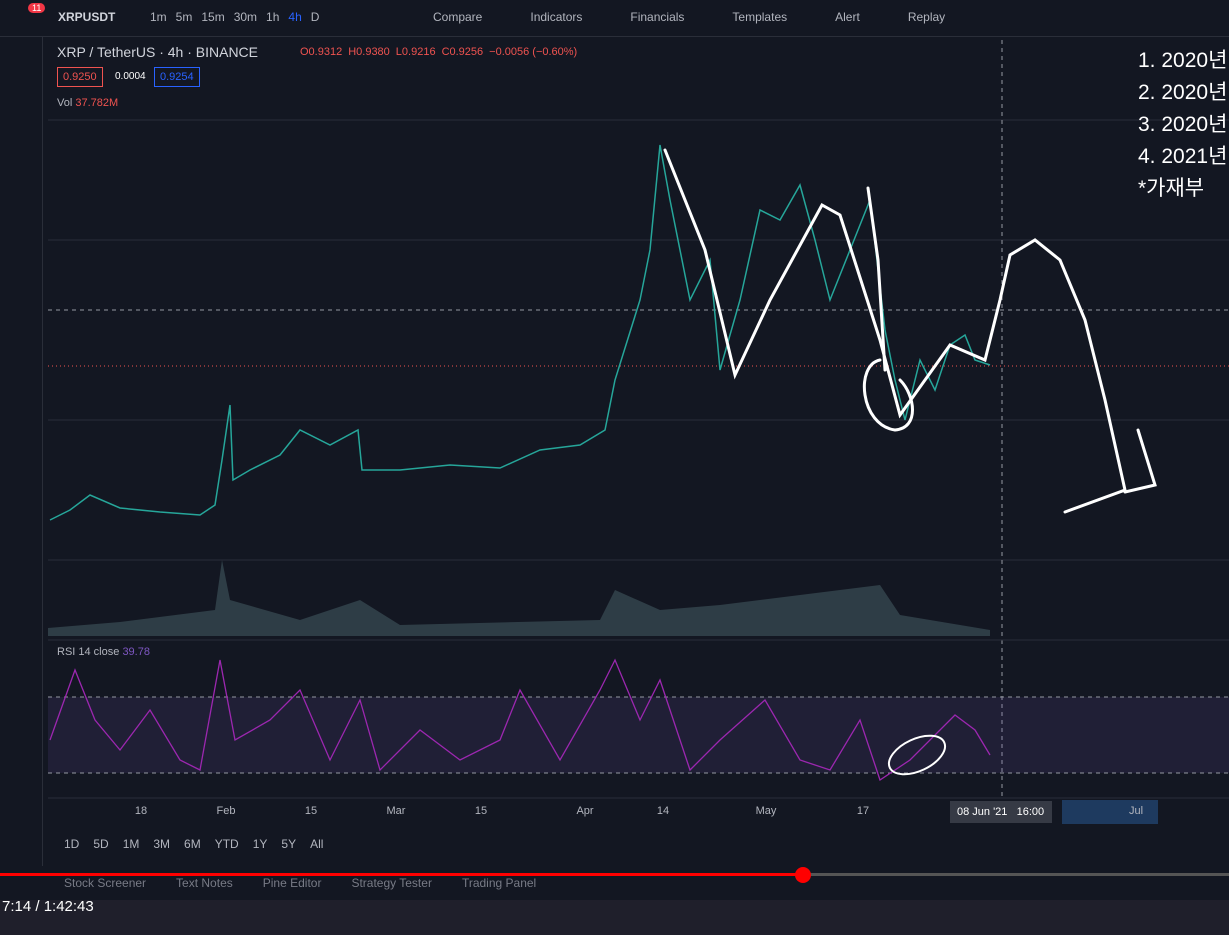 The image size is (1229, 935). What do you see at coordinates (141, 811) in the screenshot?
I see `x-tick-label: 18` at bounding box center [141, 811].